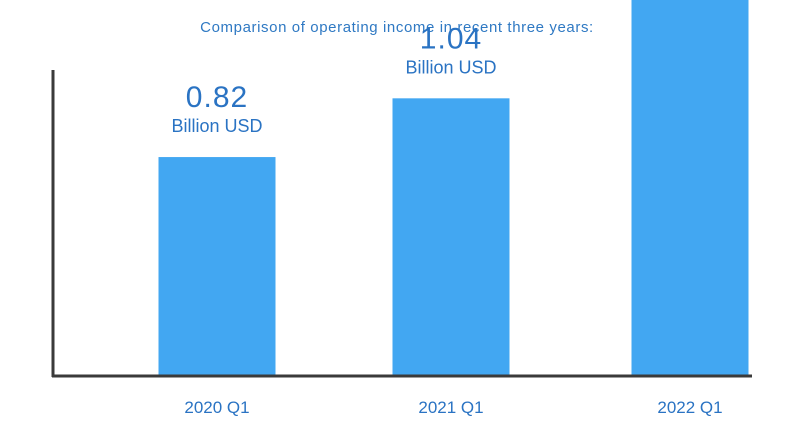 The width and height of the screenshot is (800, 423). I want to click on bar-2022-q1, so click(690, 188).